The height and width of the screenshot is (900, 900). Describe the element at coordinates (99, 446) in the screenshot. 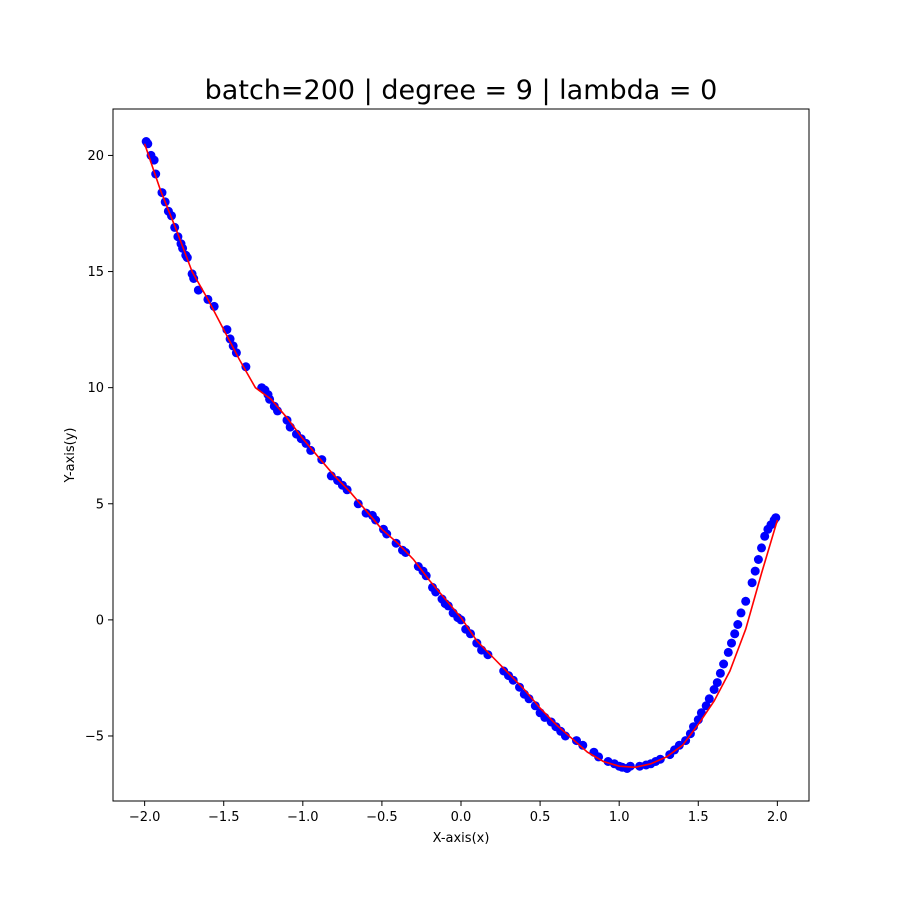

I see `y-axis-ticks: −5 0 5 10 15 20` at that location.